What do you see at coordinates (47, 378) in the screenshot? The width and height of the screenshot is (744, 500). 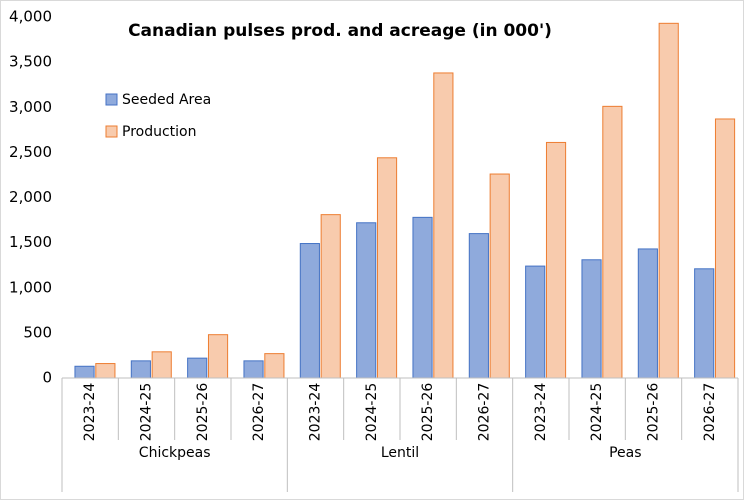 I see `y-tick-label: 0` at bounding box center [47, 378].